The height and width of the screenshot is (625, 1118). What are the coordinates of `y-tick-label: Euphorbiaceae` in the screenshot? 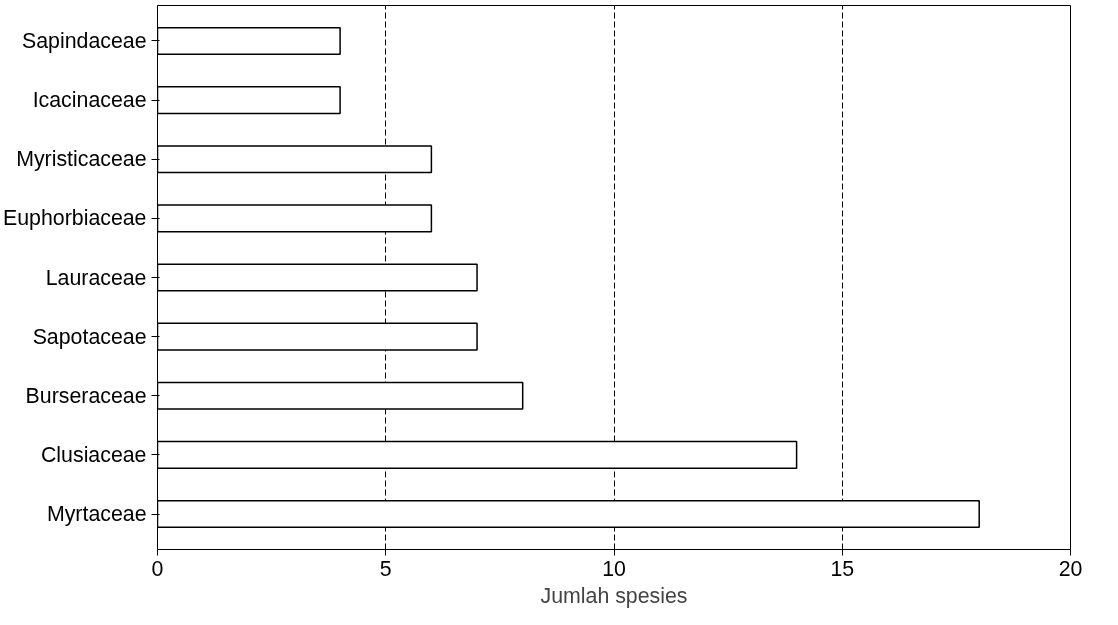 It's located at (75, 218).